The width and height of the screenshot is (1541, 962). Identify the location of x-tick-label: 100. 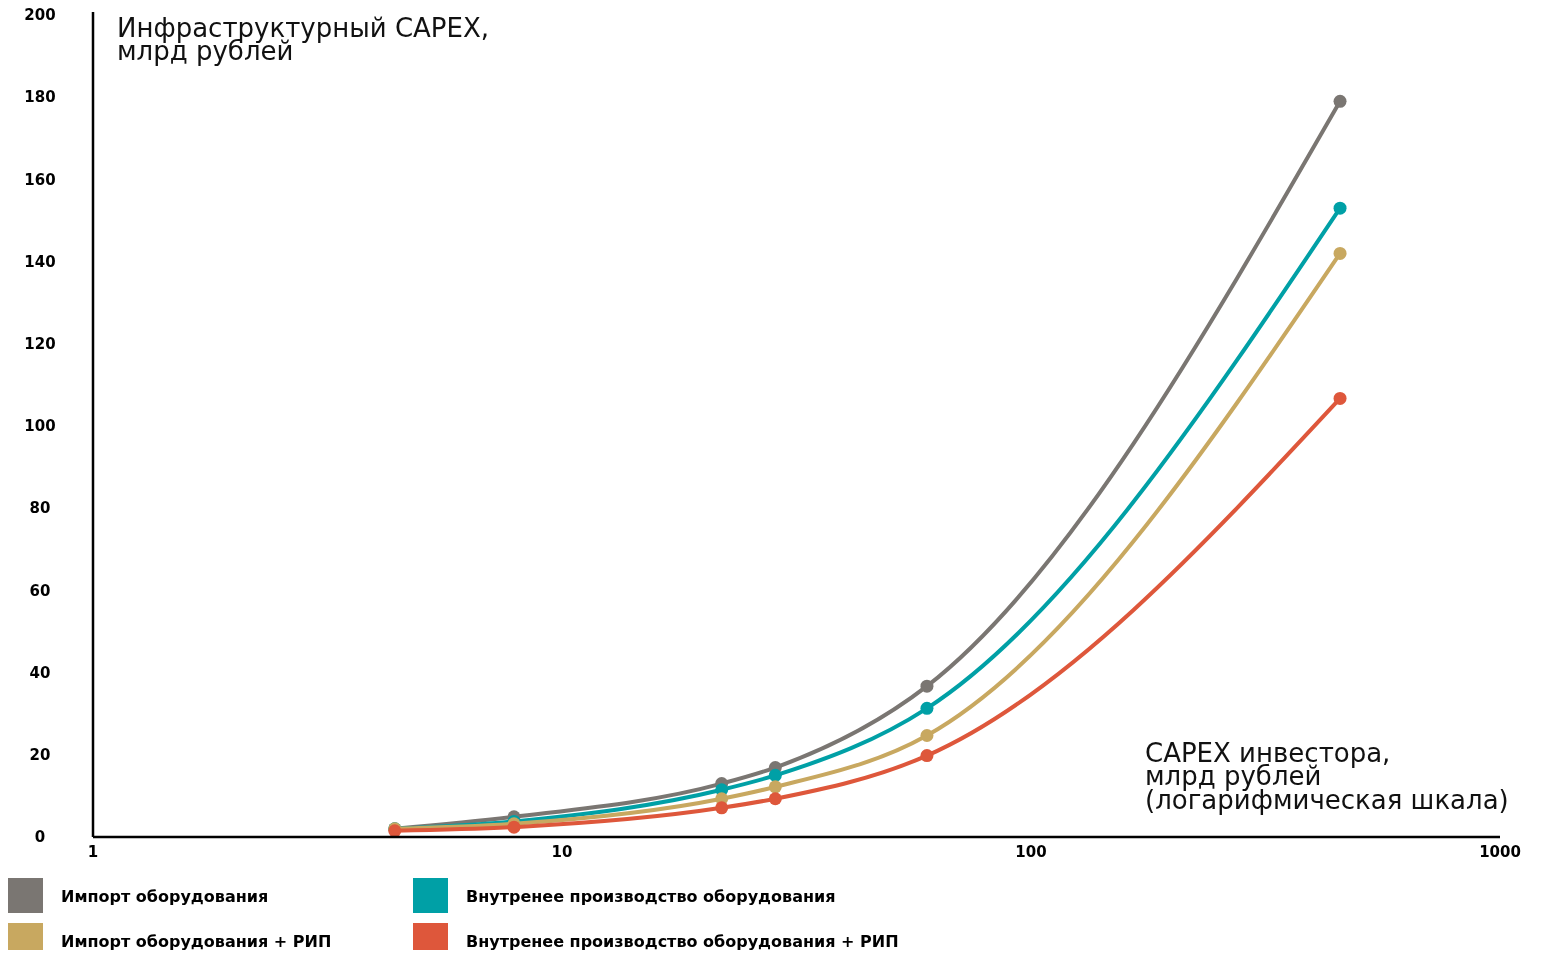
(1031, 852).